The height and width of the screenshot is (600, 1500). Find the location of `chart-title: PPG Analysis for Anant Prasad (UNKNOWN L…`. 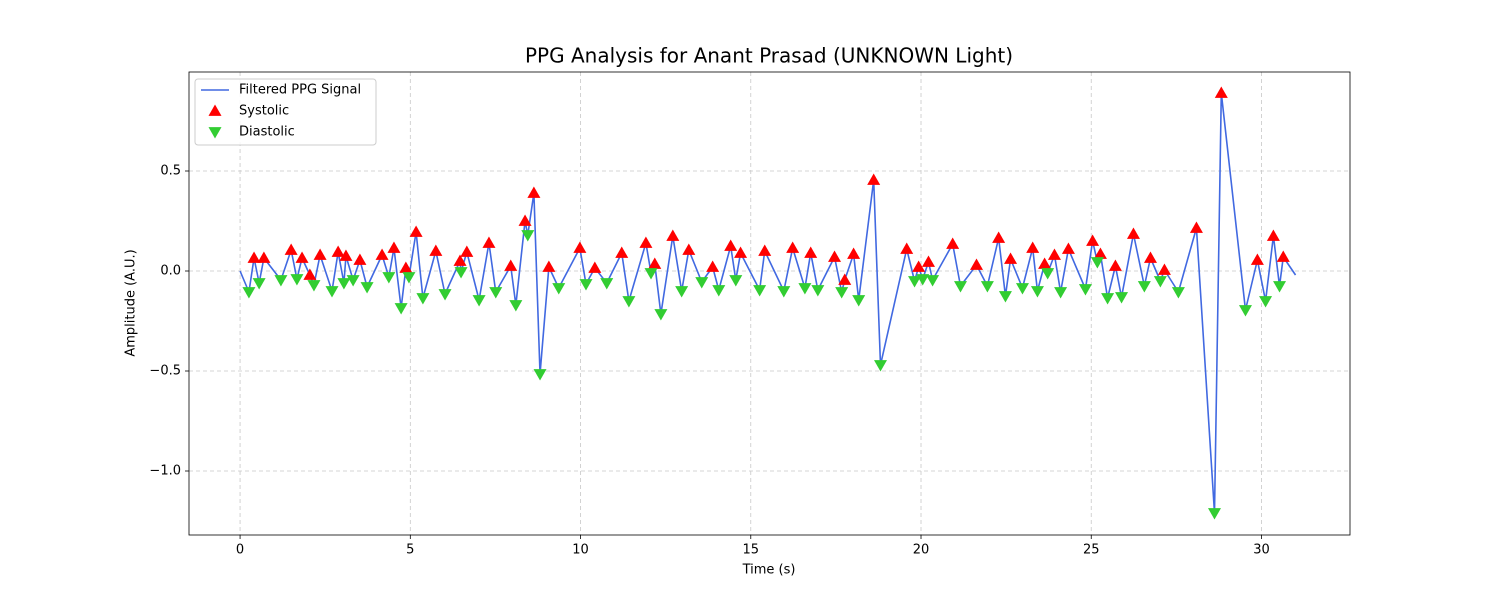

chart-title: PPG Analysis for Anant Prasad (UNKNOWN L… is located at coordinates (769, 56).